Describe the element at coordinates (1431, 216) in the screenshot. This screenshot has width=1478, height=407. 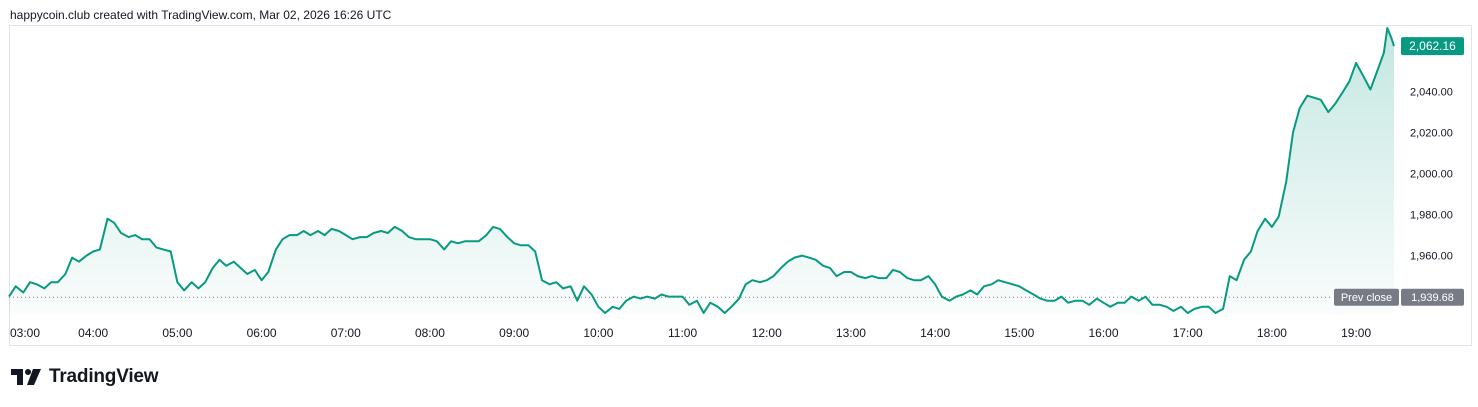
I see `y-tick-label: 1,980.00` at that location.